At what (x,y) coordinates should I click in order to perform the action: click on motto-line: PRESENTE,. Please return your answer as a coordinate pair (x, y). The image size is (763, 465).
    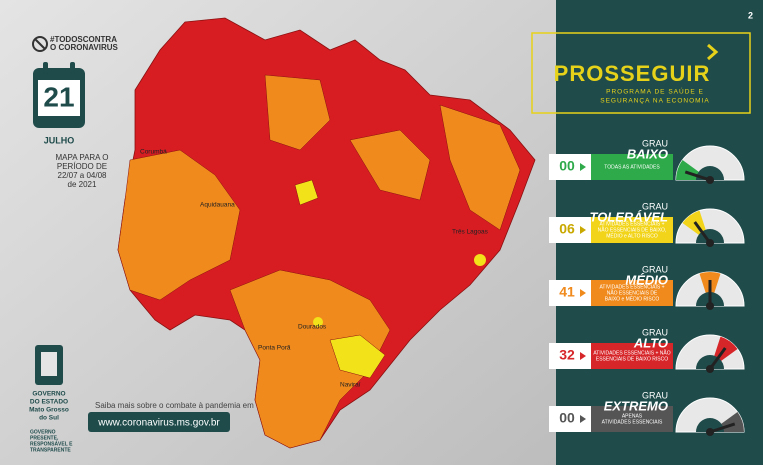
    Looking at the image, I should click on (44, 438).